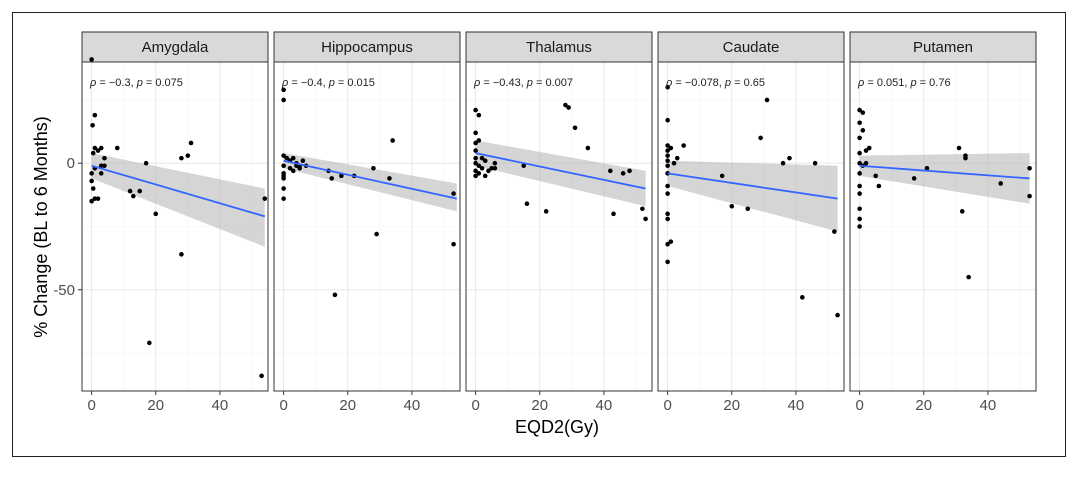 This screenshot has width=1079, height=481. Describe the element at coordinates (715, 83) in the screenshot. I see `correlation-annotation: ρ = −0.078, p = 0.65` at that location.